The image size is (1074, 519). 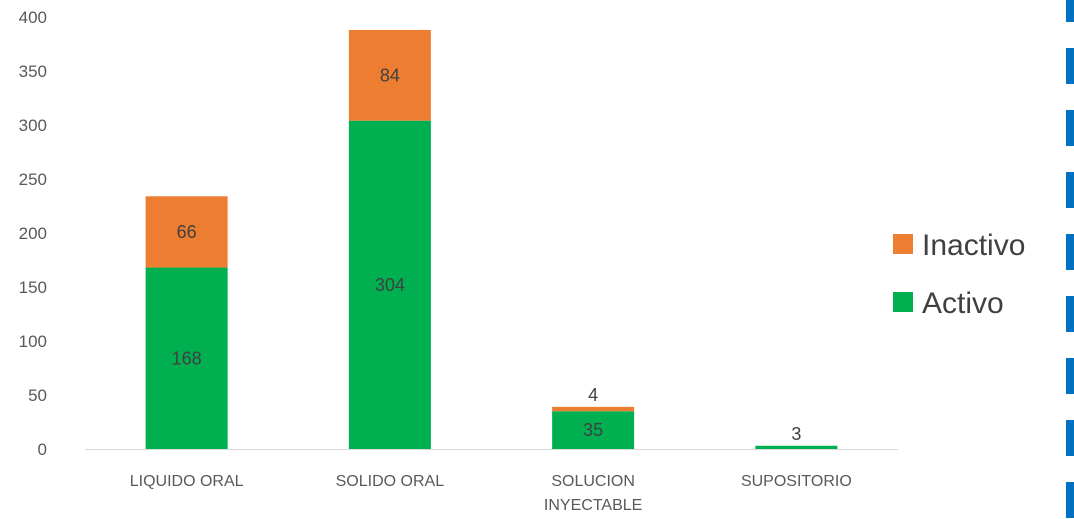 What do you see at coordinates (33, 233) in the screenshot?
I see `y-tick-label: 200` at bounding box center [33, 233].